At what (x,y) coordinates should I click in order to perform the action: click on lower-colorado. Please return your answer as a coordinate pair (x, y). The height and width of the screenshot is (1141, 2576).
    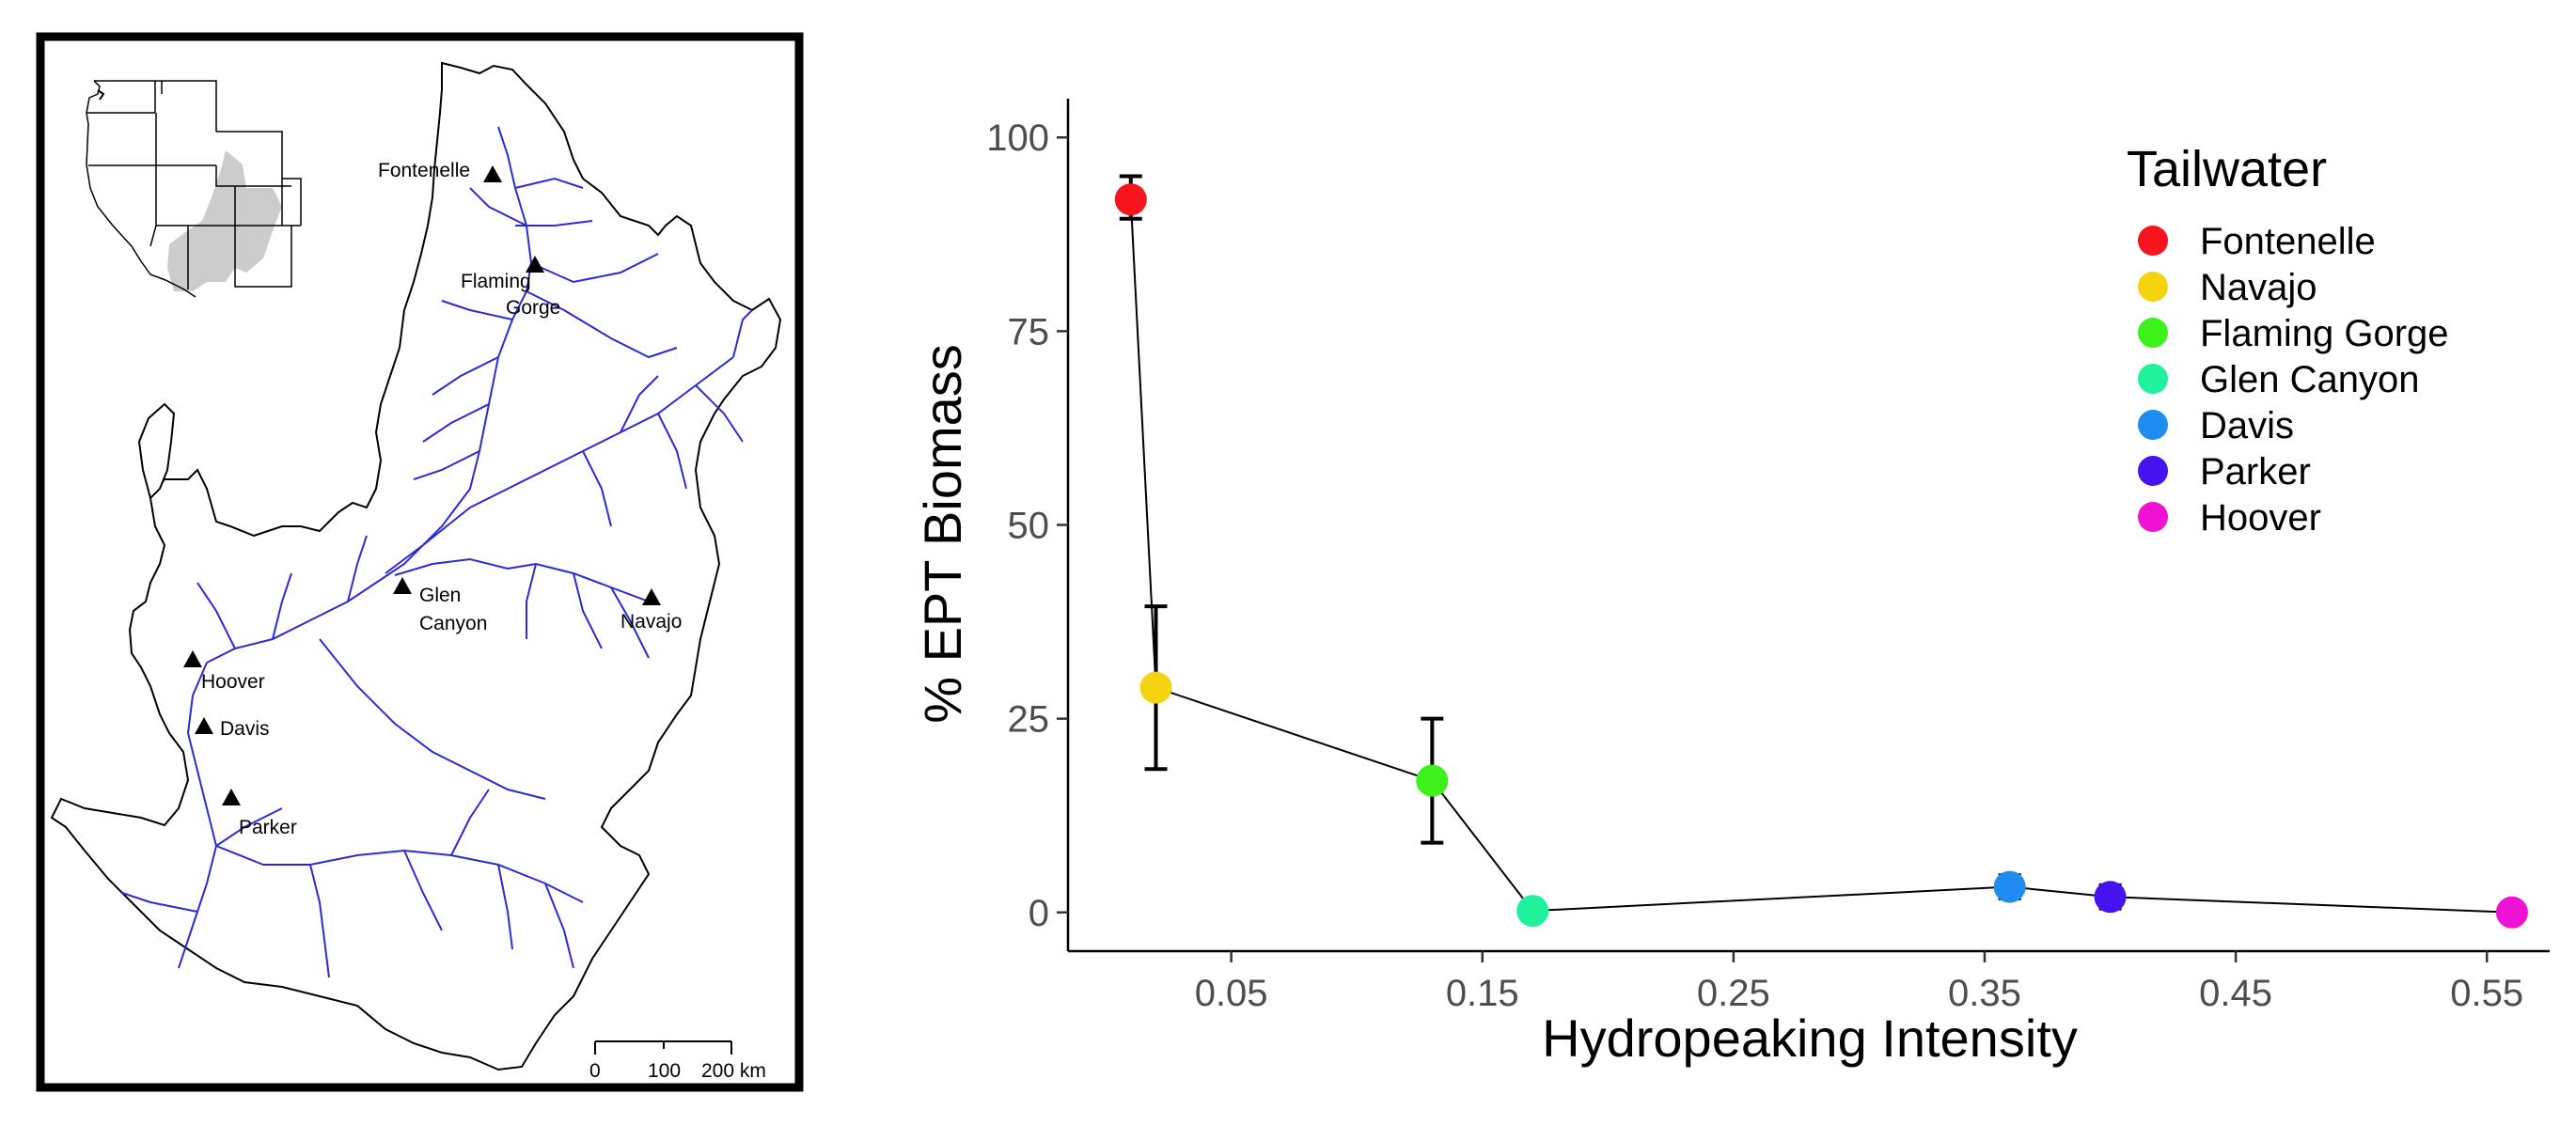
    Looking at the image, I should click on (202, 802).